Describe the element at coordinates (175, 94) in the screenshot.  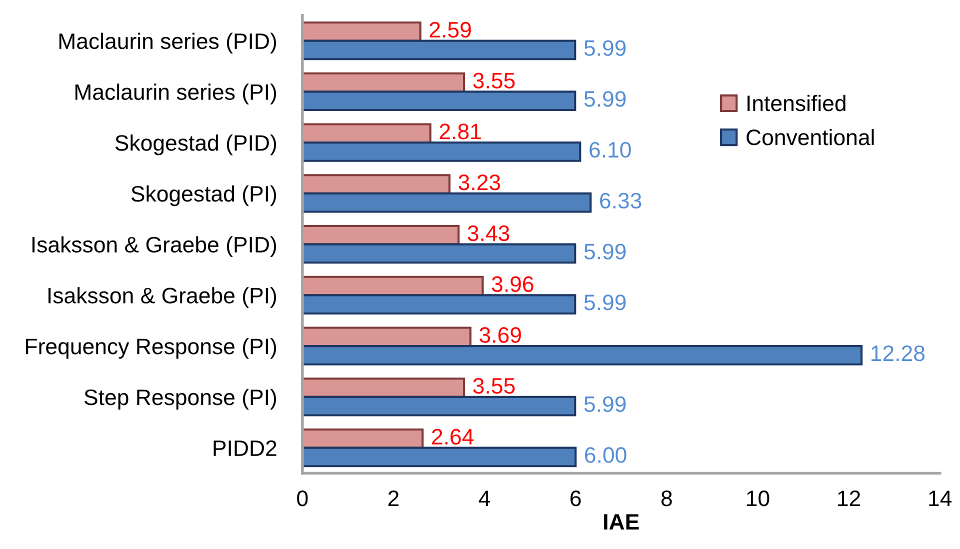
I see `y-tick-label: Maclaurin series (PI)` at that location.